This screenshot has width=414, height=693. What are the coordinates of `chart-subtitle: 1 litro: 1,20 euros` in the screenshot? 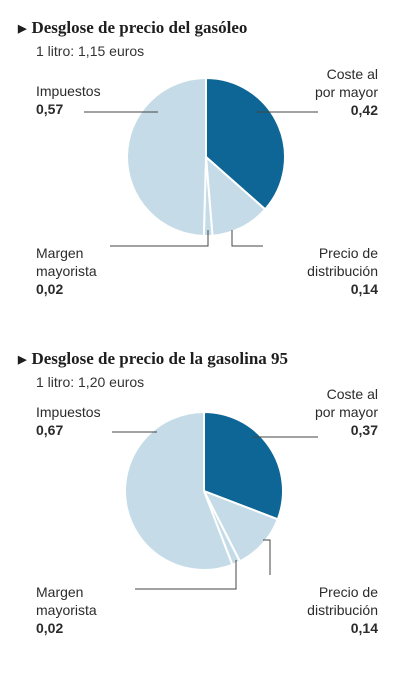 It's located at (90, 382).